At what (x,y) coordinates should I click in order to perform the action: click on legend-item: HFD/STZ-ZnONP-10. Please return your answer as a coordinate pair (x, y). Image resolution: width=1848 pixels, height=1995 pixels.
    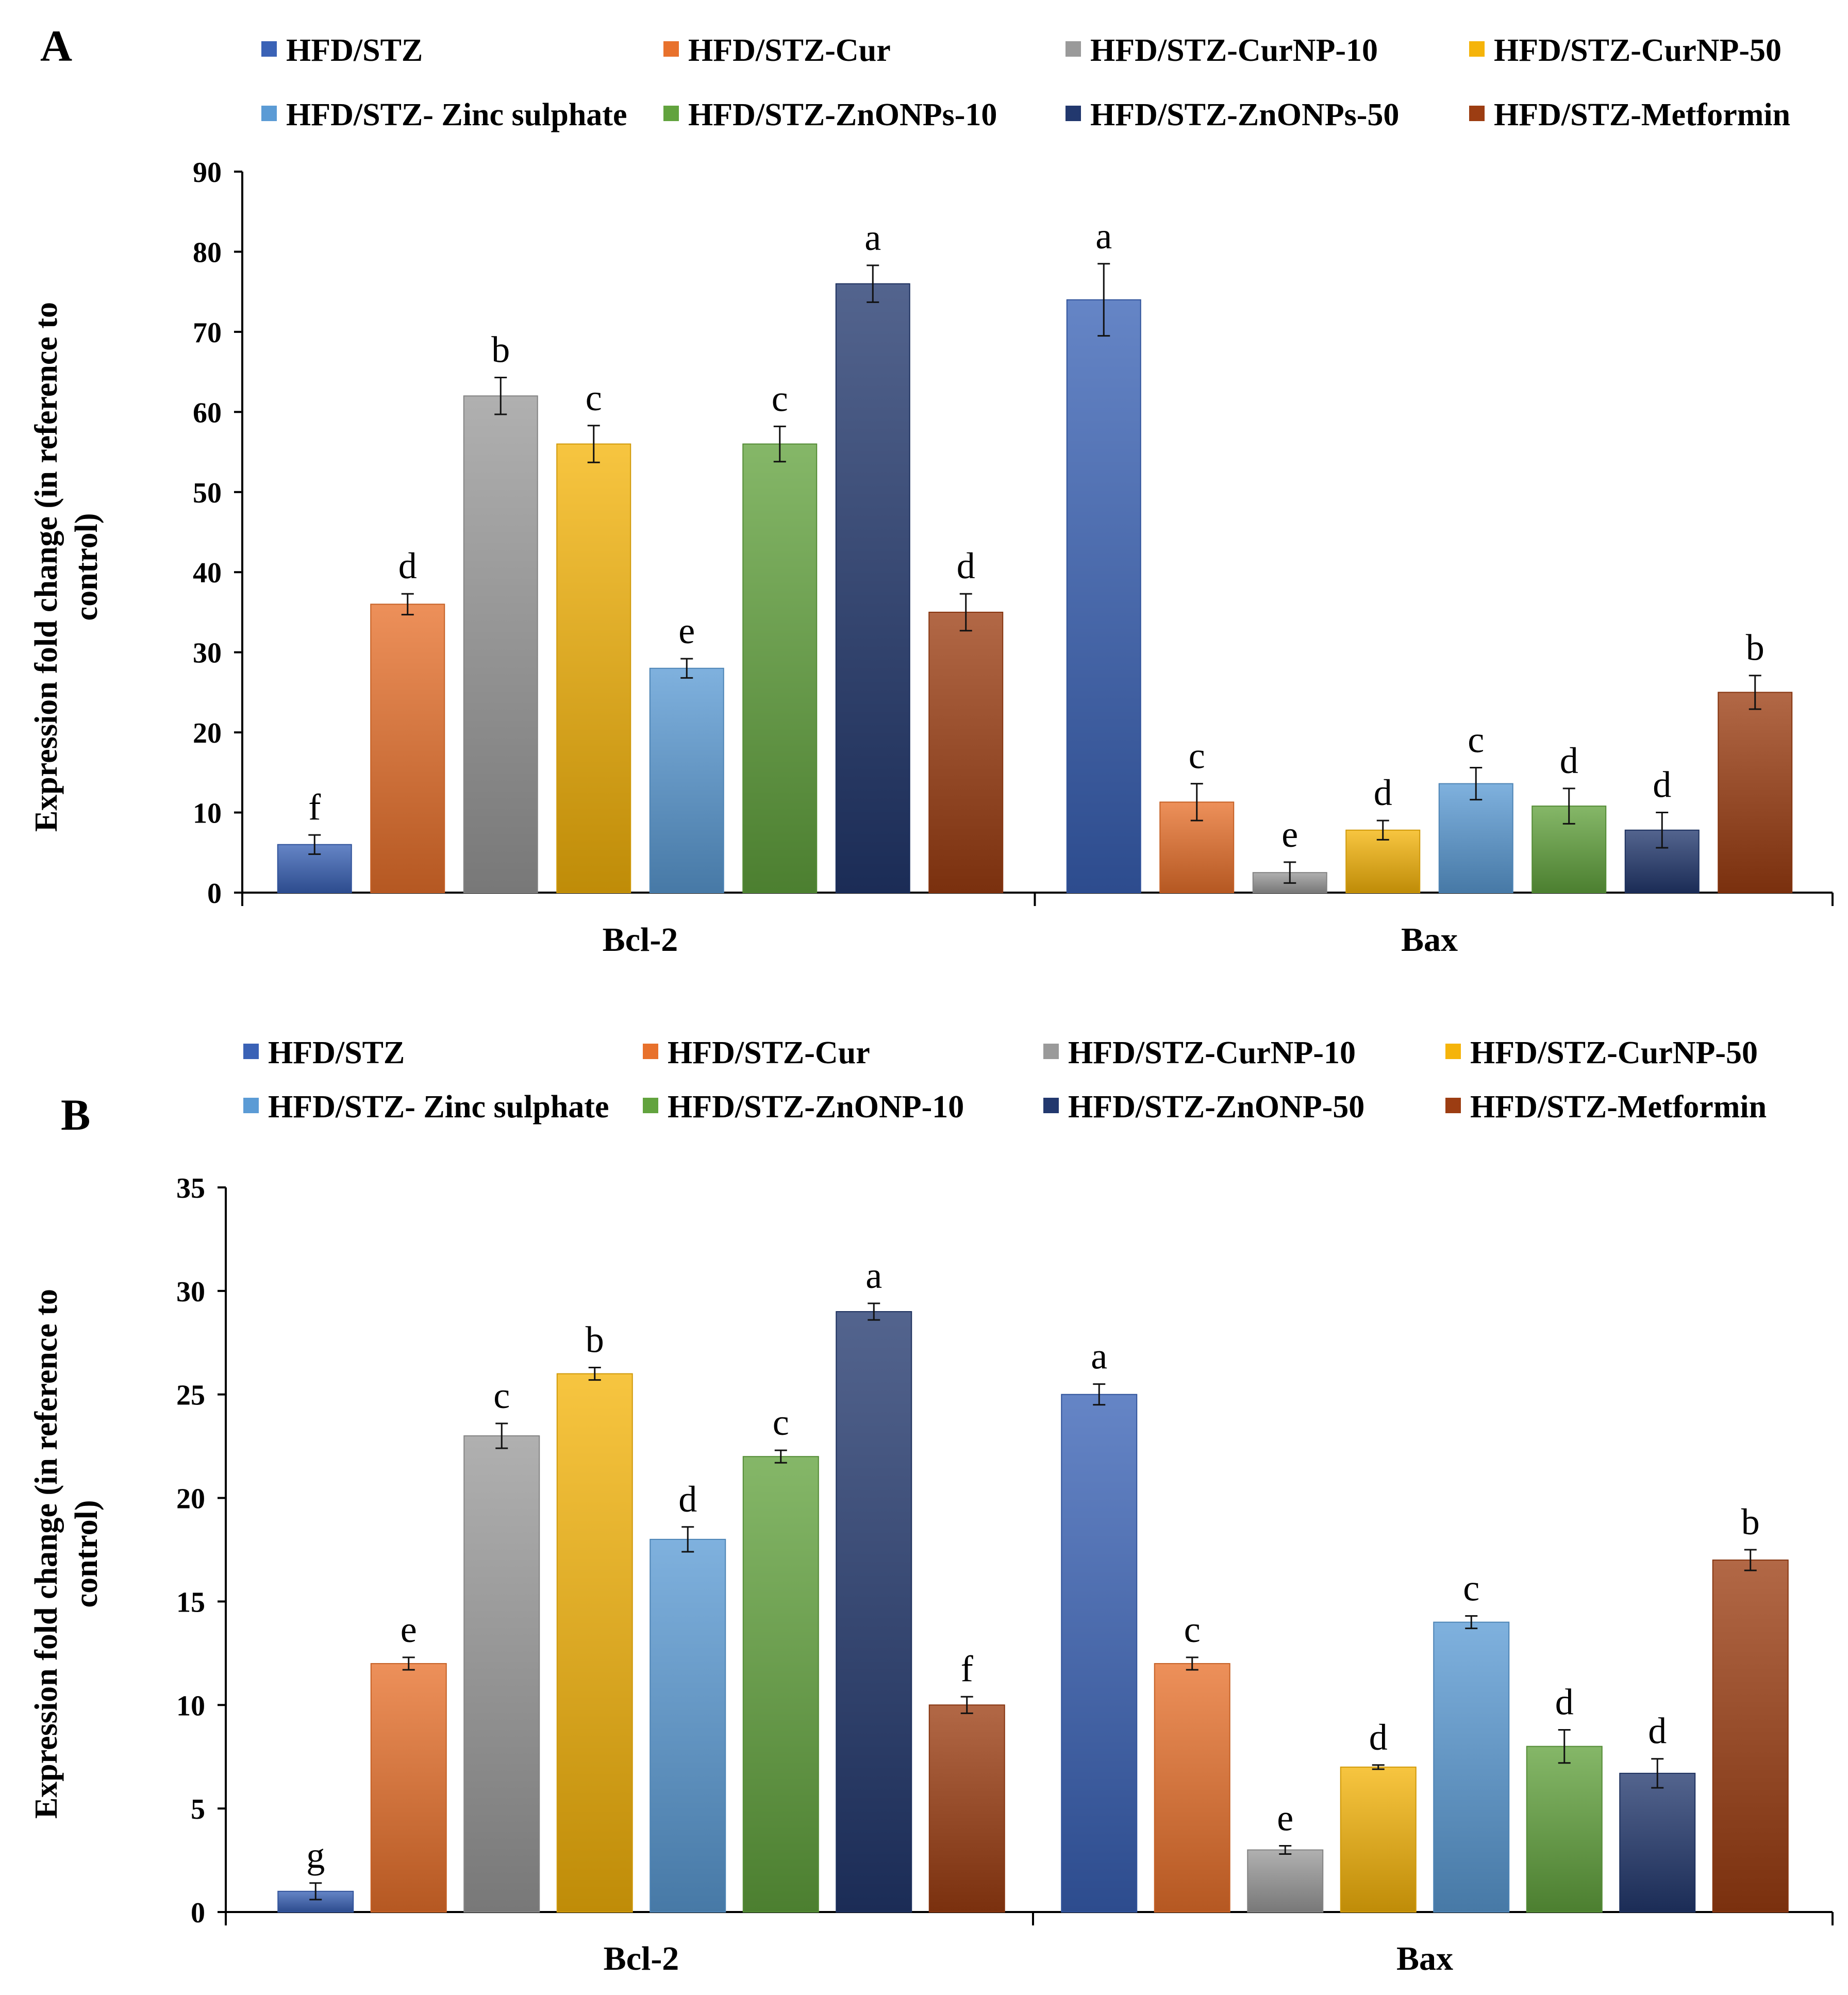
    Looking at the image, I should click on (803, 1107).